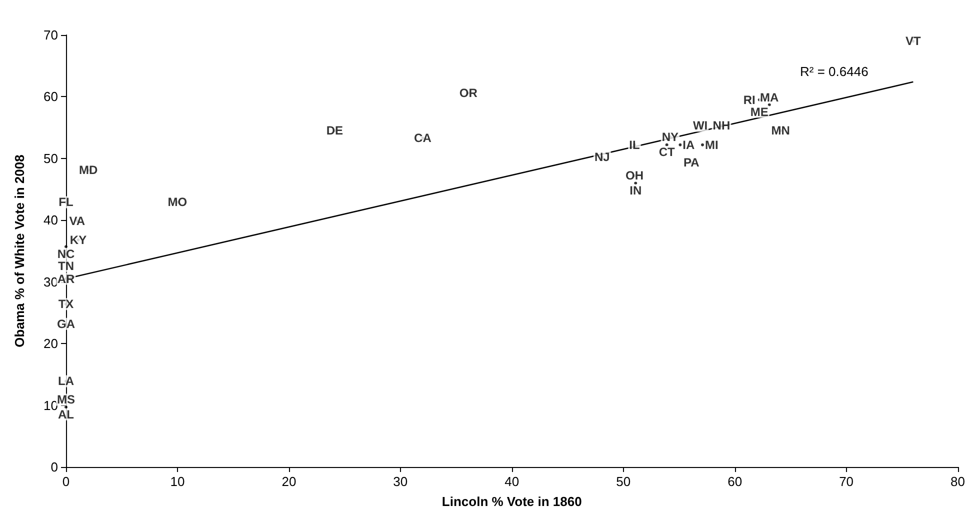  What do you see at coordinates (770, 97) in the screenshot?
I see `data-label: MA` at bounding box center [770, 97].